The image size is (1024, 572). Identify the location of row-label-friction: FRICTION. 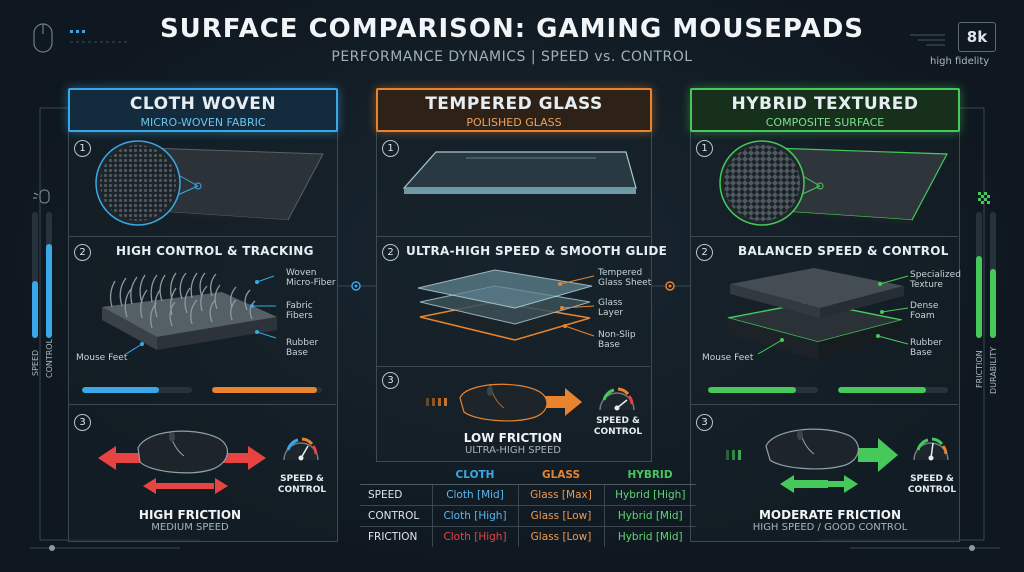
(396, 536).